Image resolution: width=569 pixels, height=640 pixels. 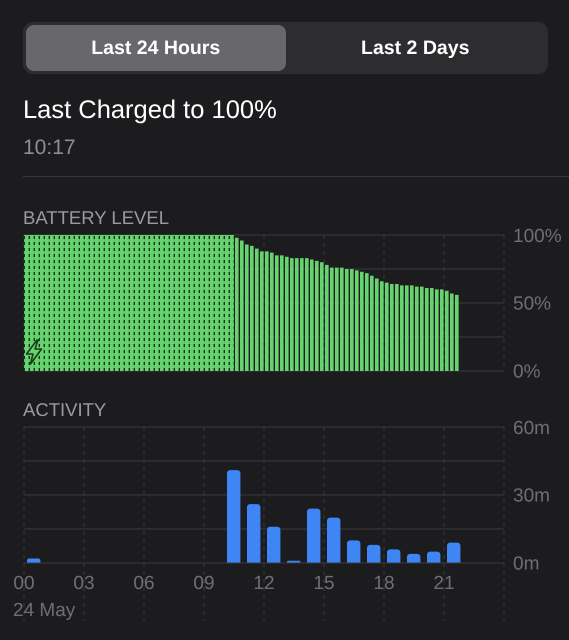 I want to click on y-tick-label: 30m, so click(x=531, y=496).